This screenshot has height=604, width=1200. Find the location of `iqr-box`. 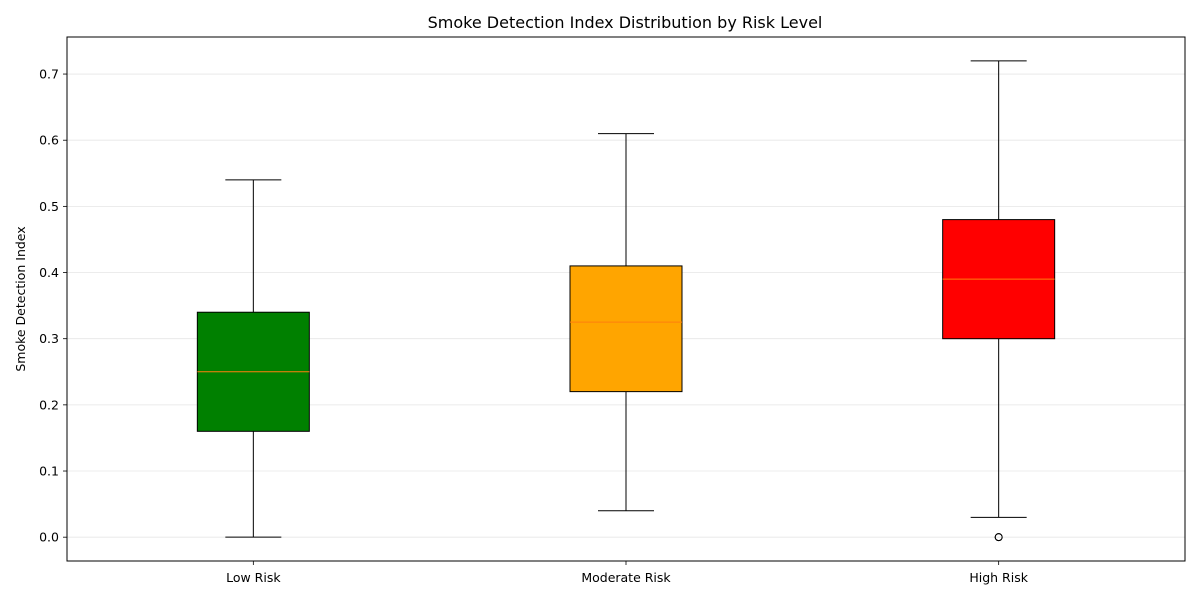

iqr-box is located at coordinates (626, 329).